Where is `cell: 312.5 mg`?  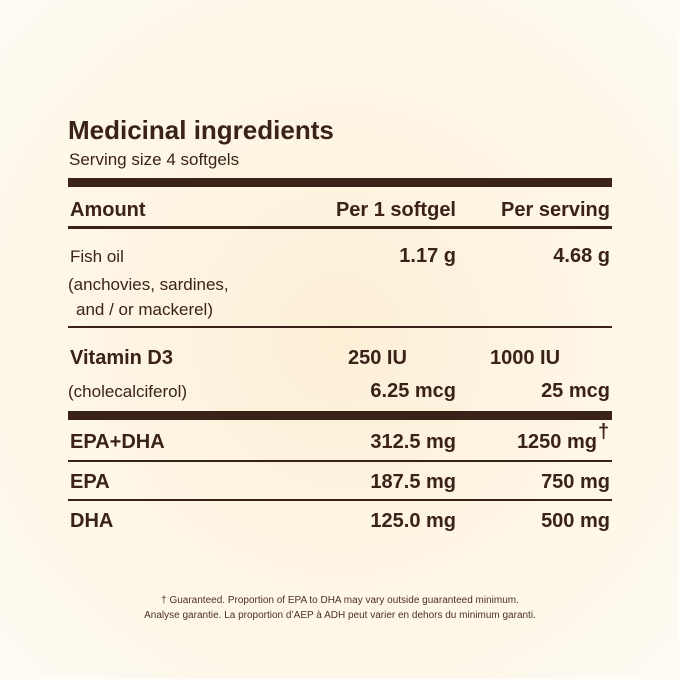 cell: 312.5 mg is located at coordinates (413, 442).